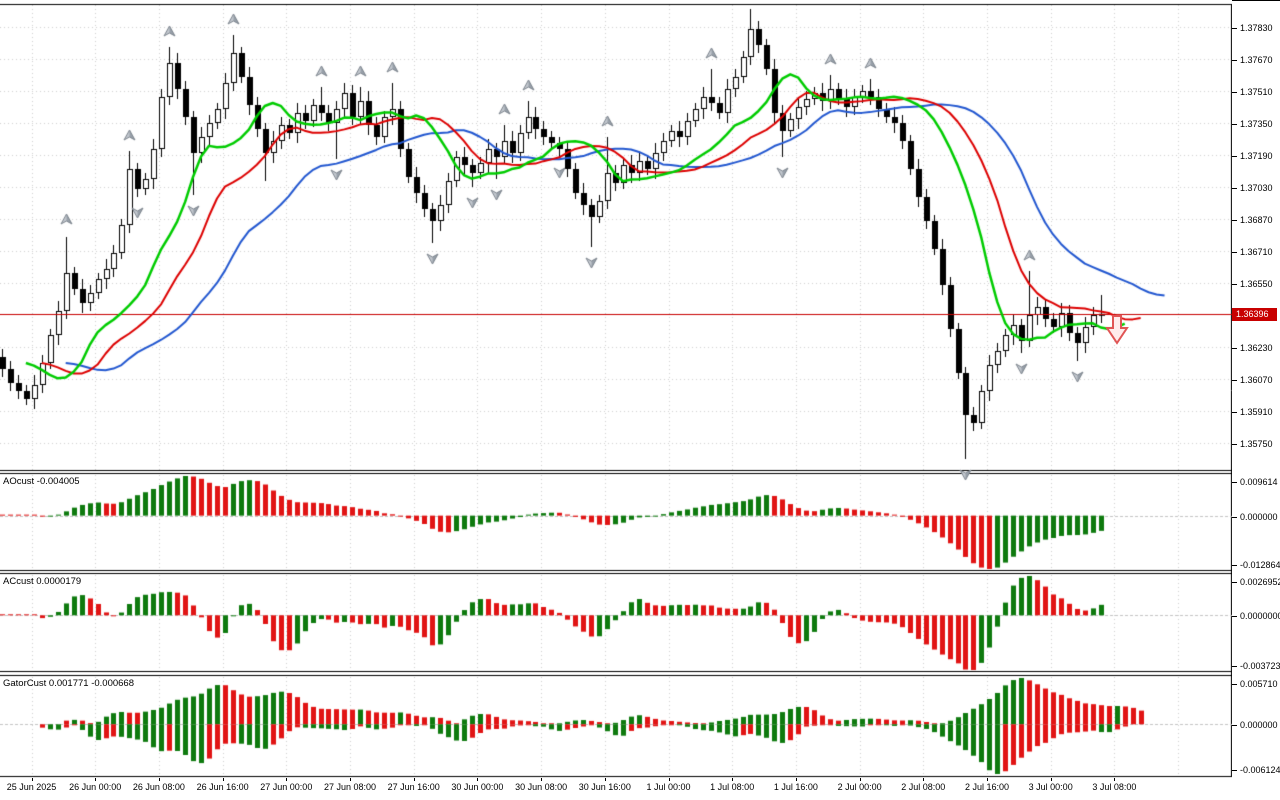  Describe the element at coordinates (1260, 616) in the screenshot. I see `price-label: 0.0000000` at that location.